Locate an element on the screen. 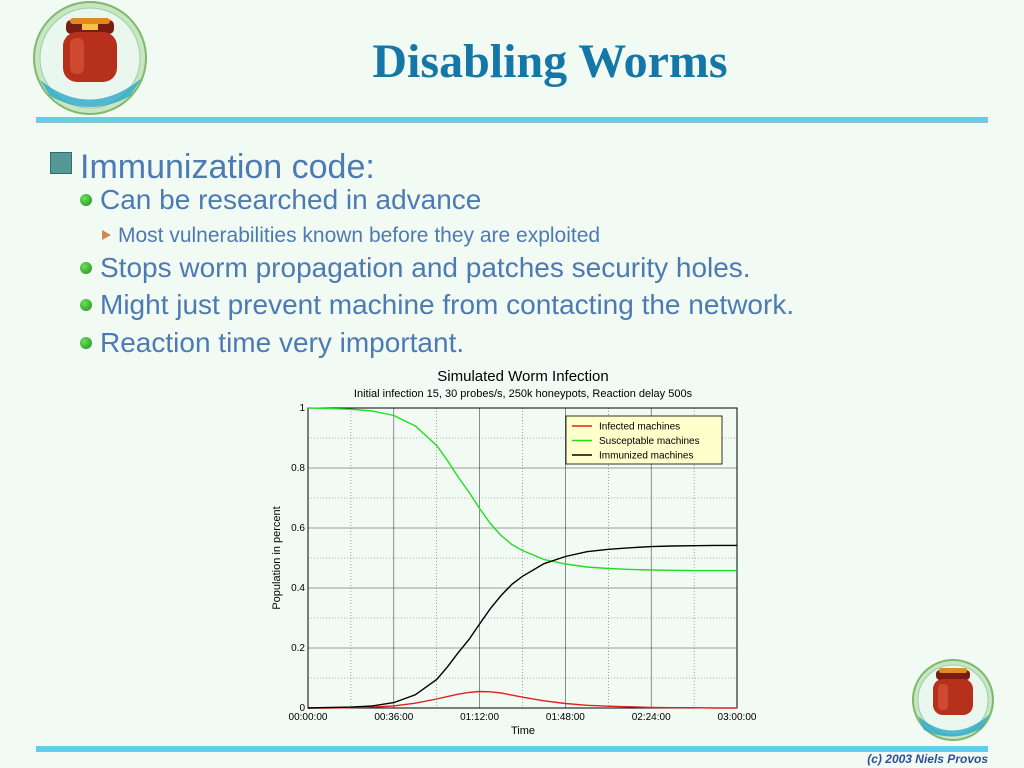 This screenshot has width=1024, height=768. copyright-footer: (c) 2003 Niels Provos is located at coordinates (927, 759).